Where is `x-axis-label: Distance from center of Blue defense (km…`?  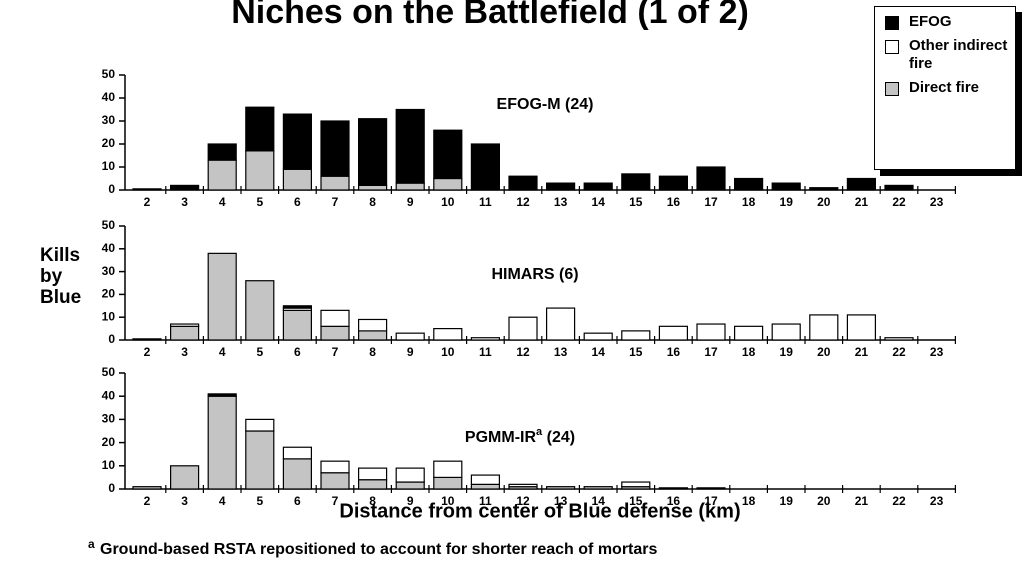 x-axis-label: Distance from center of Blue defense (km… is located at coordinates (539, 511).